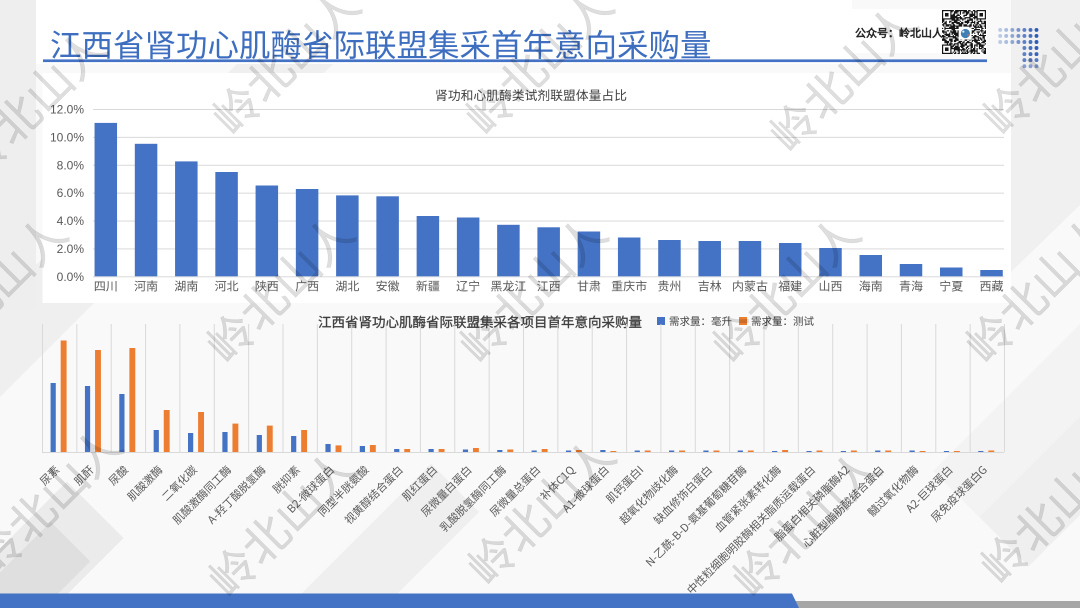 The image size is (1080, 608). What do you see at coordinates (71, 193) in the screenshot?
I see `svg-text: 6.0%` at bounding box center [71, 193].